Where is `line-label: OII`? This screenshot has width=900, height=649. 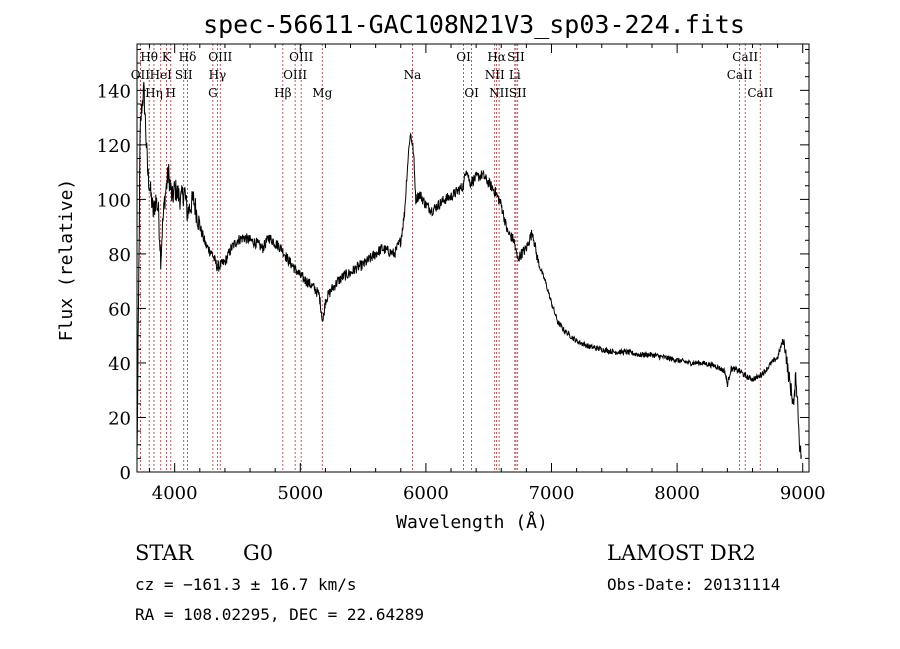 line-label: OII is located at coordinates (141, 75).